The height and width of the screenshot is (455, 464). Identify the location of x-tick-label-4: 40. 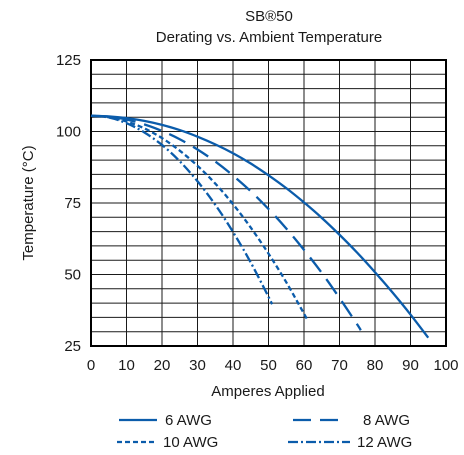
(233, 365).